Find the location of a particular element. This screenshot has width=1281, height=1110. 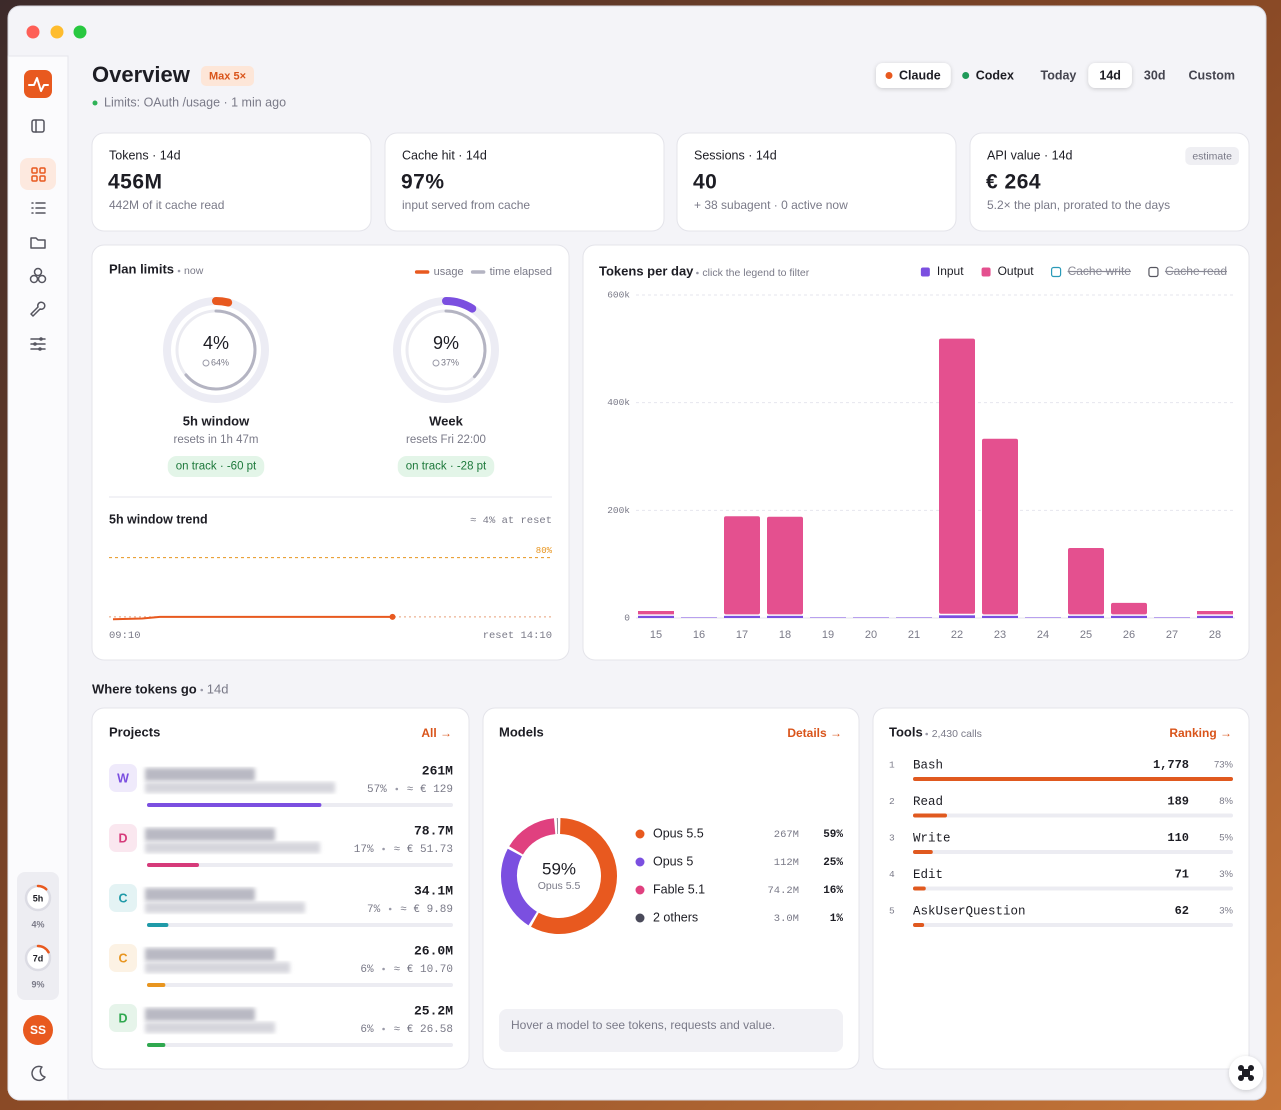

range-option: 30d is located at coordinates (1155, 75).